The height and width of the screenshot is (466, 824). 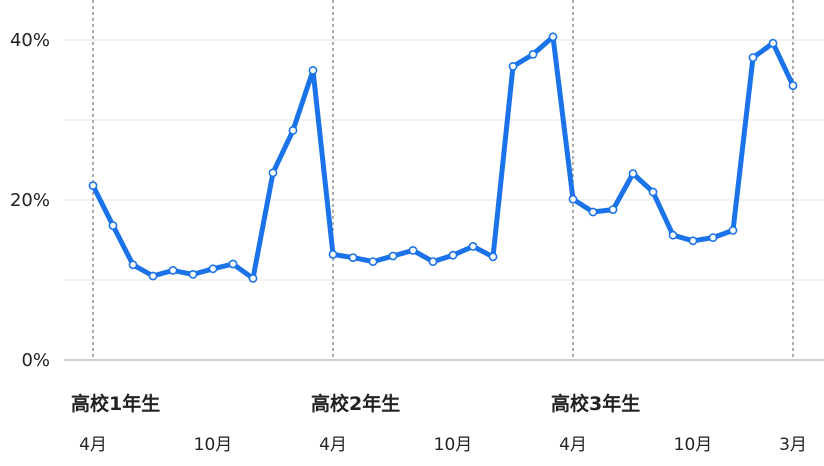 What do you see at coordinates (793, 445) in the screenshot?
I see `x-tick-label: 3月` at bounding box center [793, 445].